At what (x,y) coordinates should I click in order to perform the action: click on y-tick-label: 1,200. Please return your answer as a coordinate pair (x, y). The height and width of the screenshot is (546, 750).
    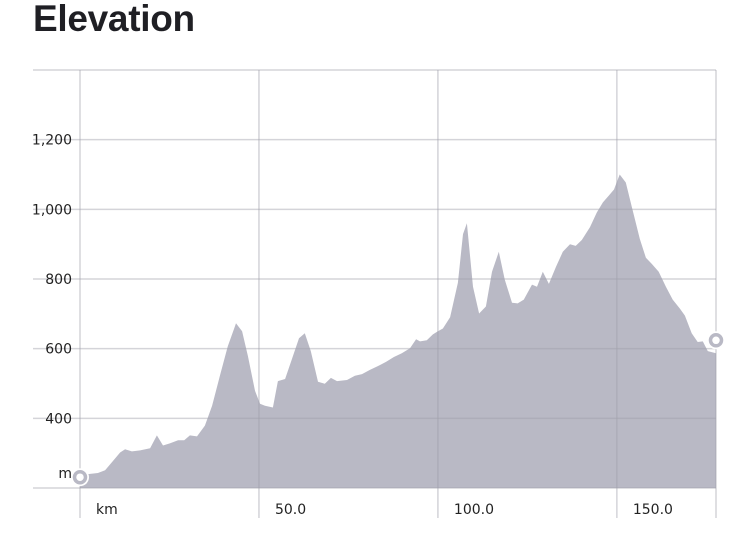
    Looking at the image, I should click on (52, 141).